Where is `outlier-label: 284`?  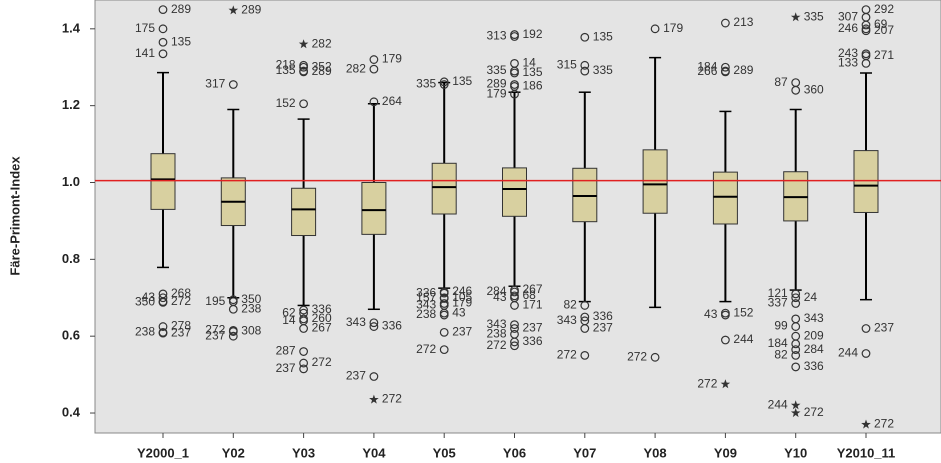
outlier-label: 284 is located at coordinates (496, 291).